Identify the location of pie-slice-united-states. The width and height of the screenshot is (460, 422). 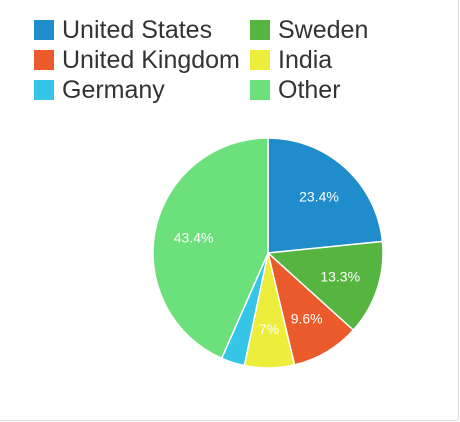
(325, 195).